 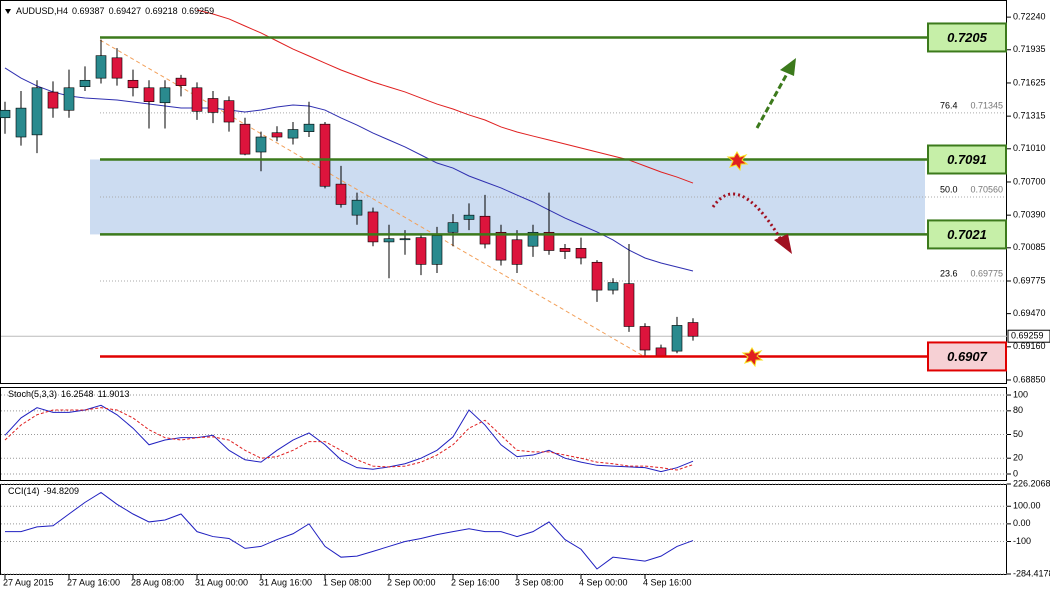 What do you see at coordinates (285, 582) in the screenshot?
I see `x-tick-label: 31 Aug 16:00` at bounding box center [285, 582].